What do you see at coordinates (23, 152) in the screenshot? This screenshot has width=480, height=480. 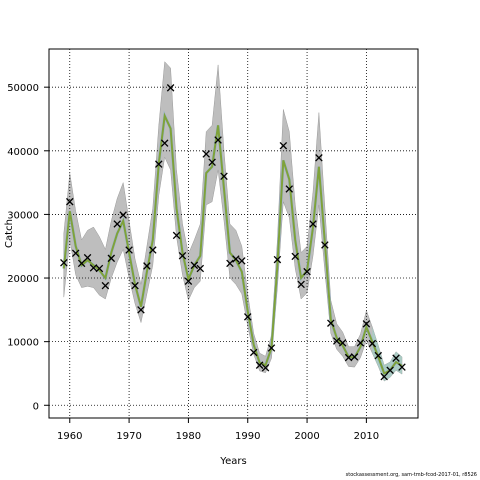 I see `y-tick-label: 40000` at bounding box center [23, 152].